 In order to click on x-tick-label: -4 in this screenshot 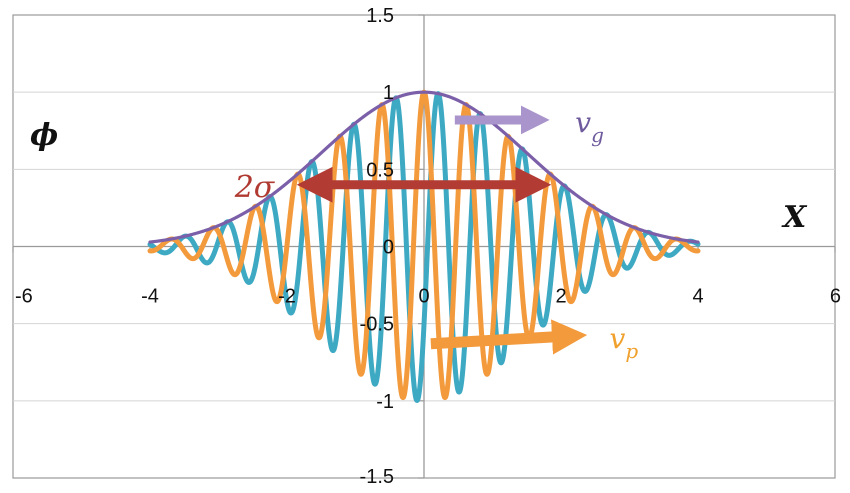, I will do `click(150, 297)`.